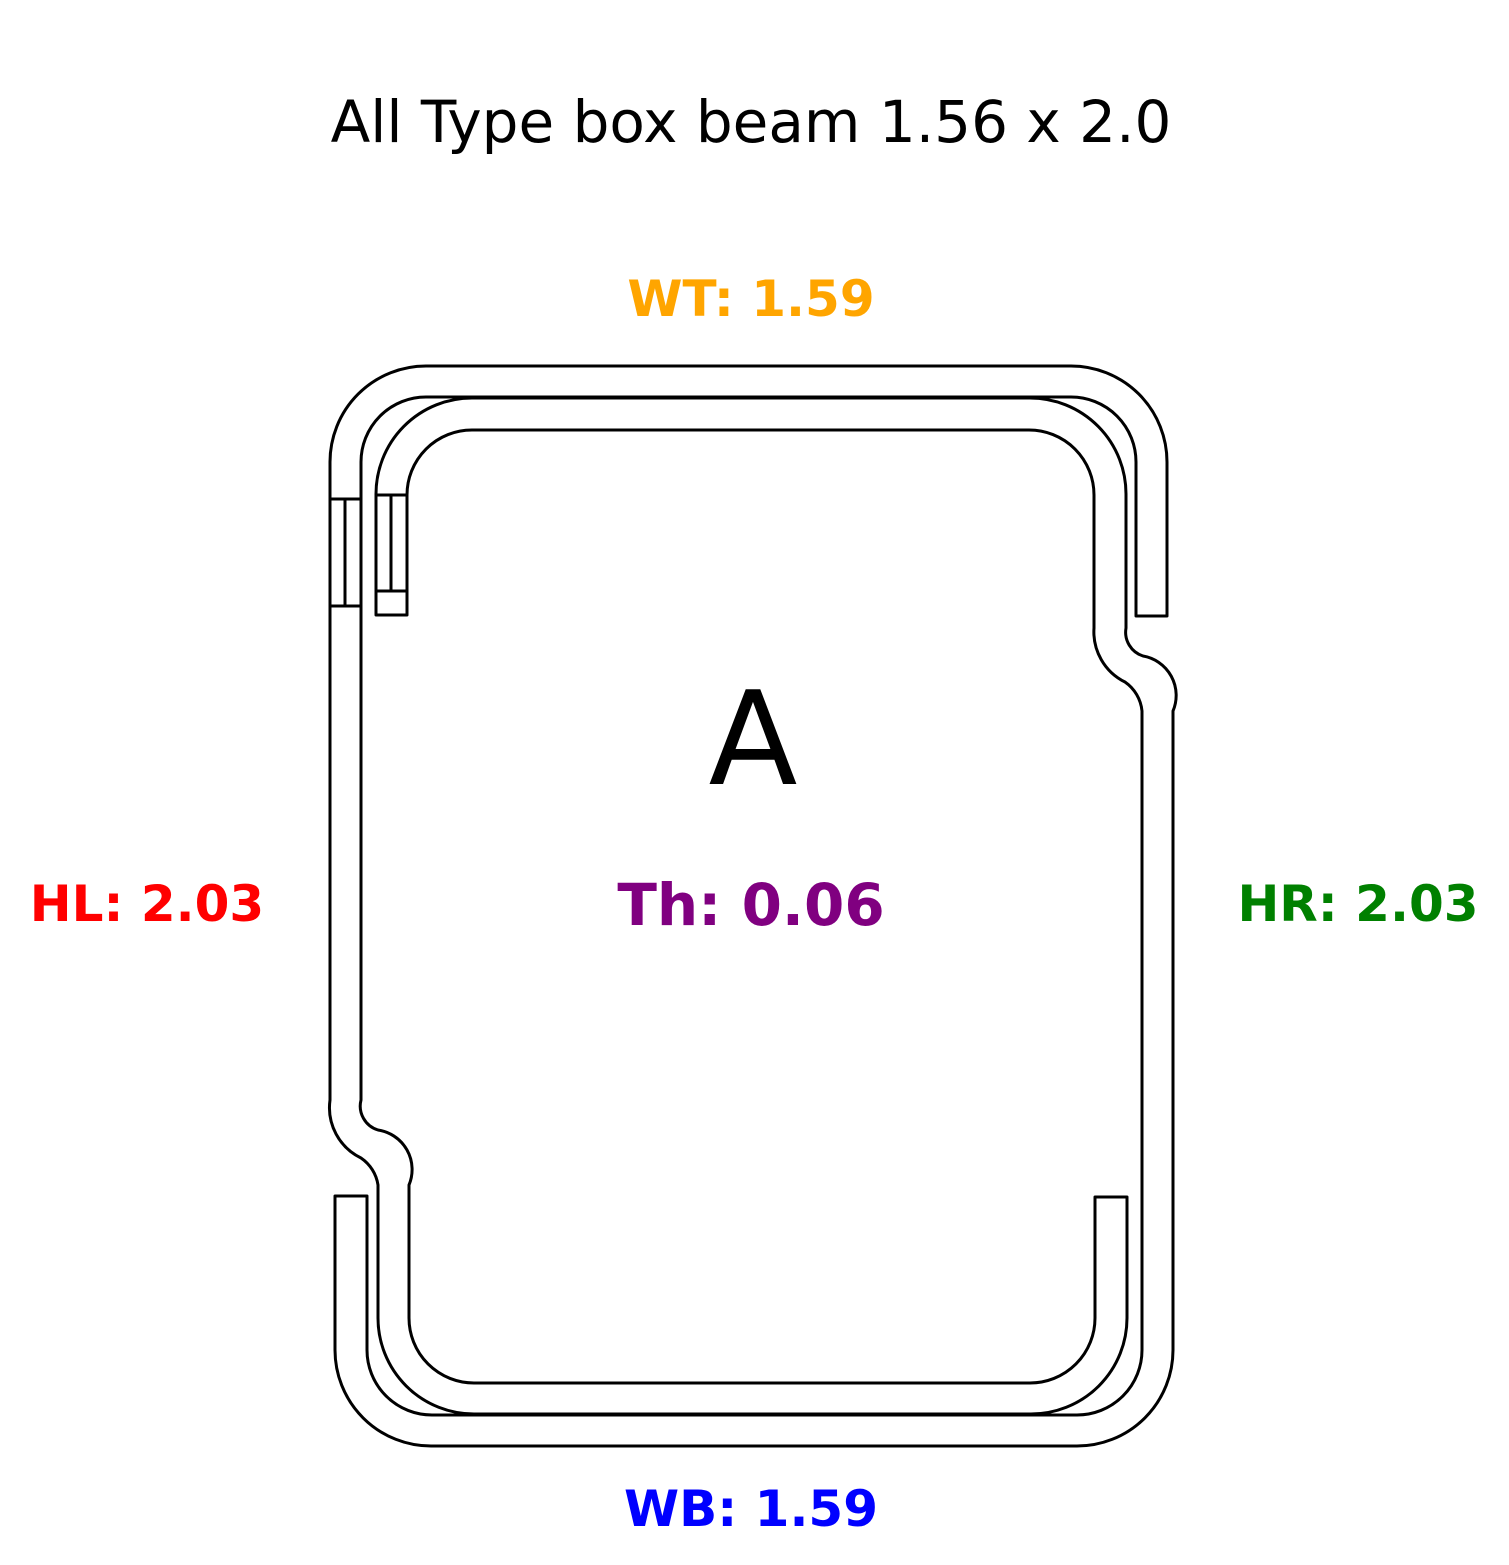 This screenshot has width=1509, height=1565. What do you see at coordinates (750, 299) in the screenshot?
I see `top-width-label: WT: 1.59` at bounding box center [750, 299].